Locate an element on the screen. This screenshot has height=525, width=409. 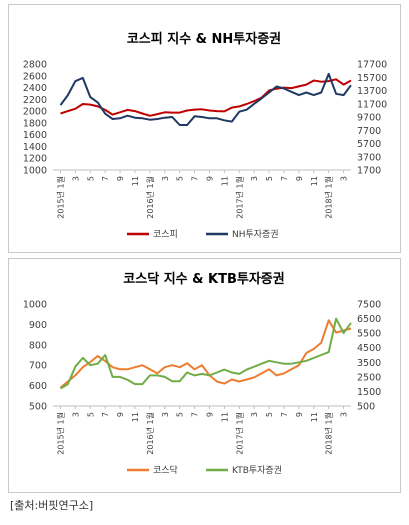
right-axis-tick-label: 13700 is located at coordinates (372, 91).